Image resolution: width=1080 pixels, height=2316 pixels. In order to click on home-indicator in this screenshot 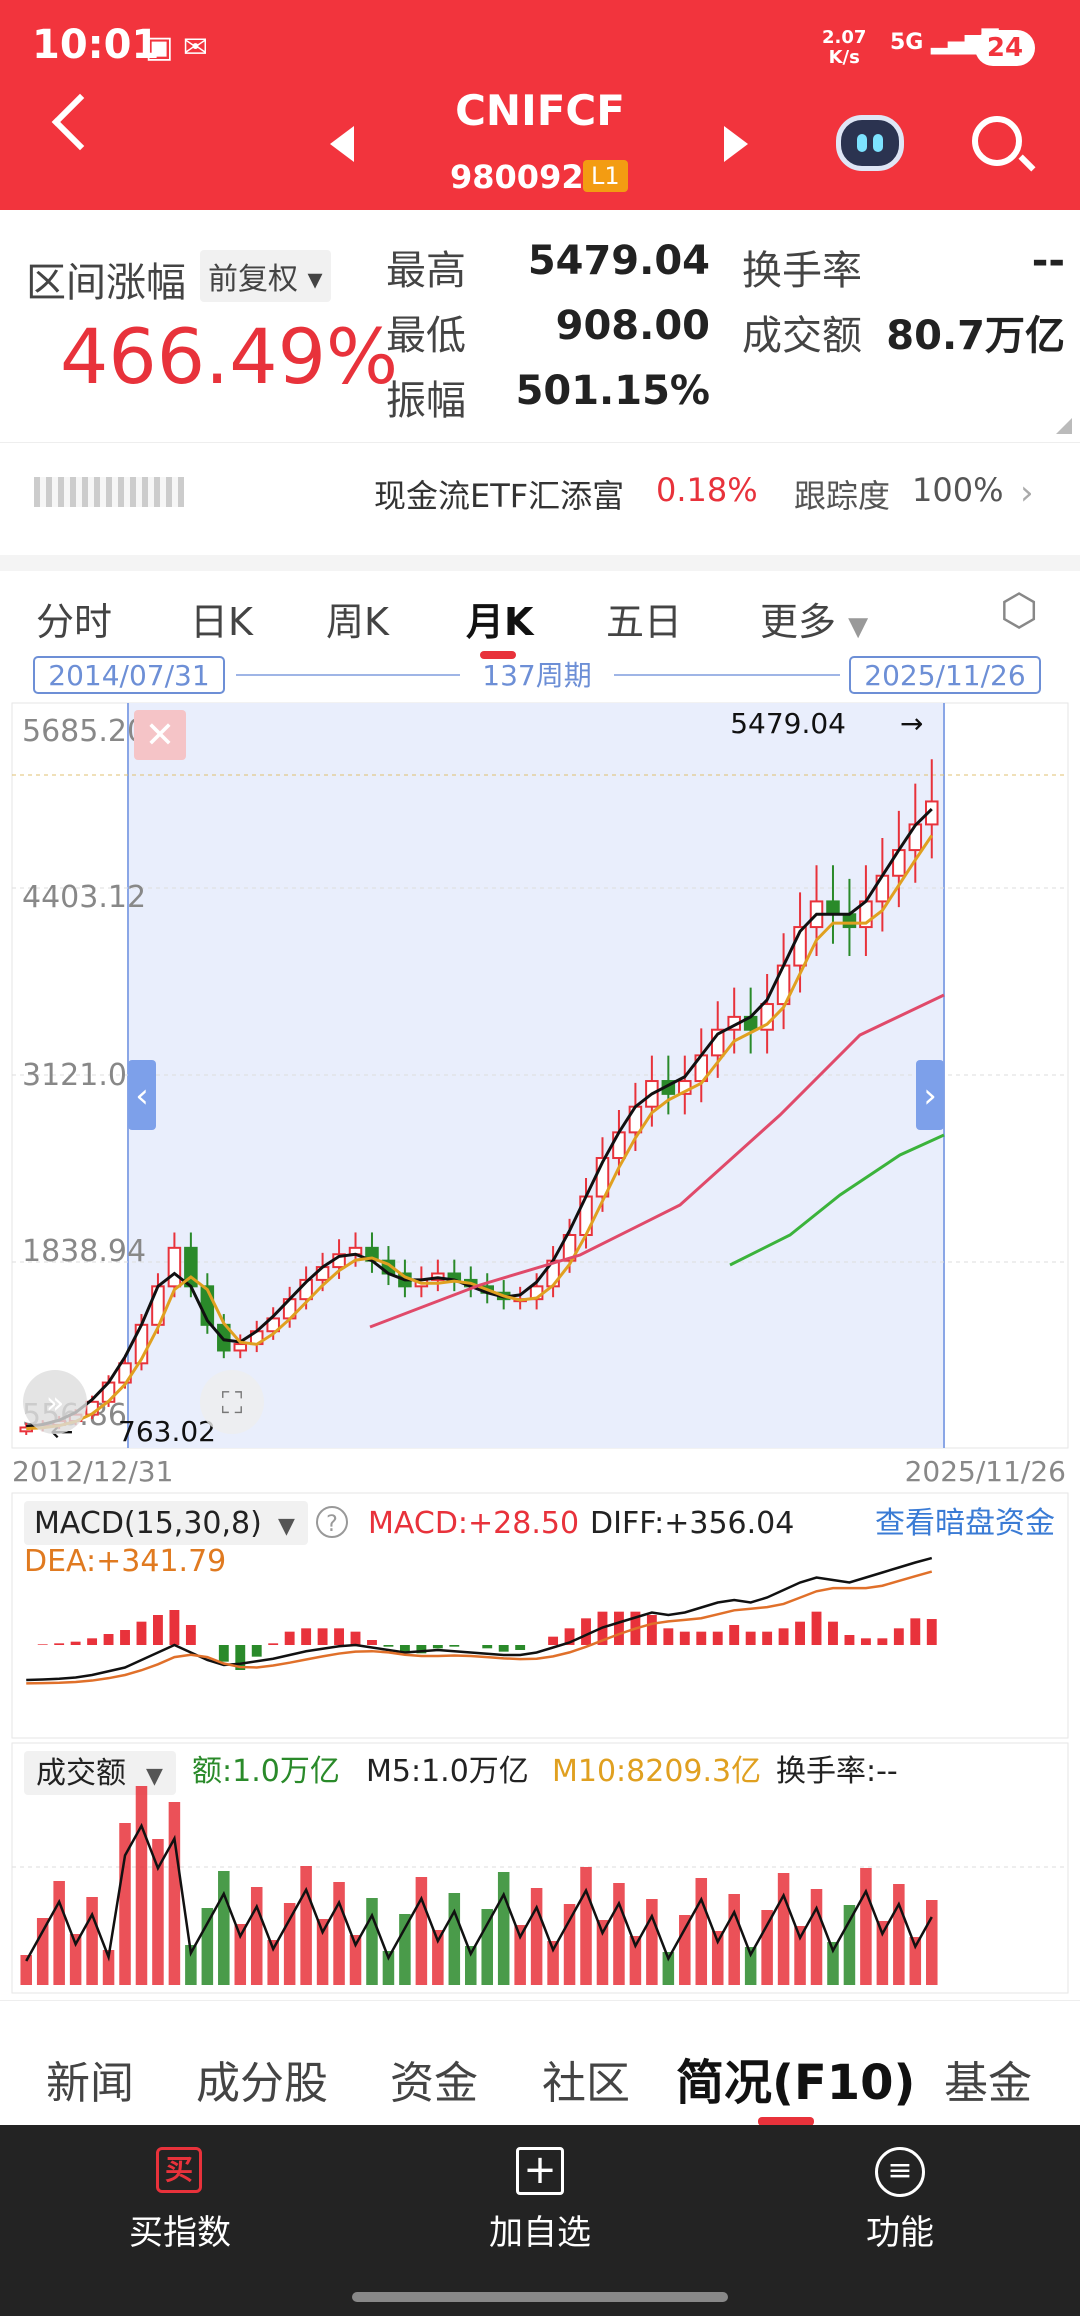, I will do `click(540, 2297)`.